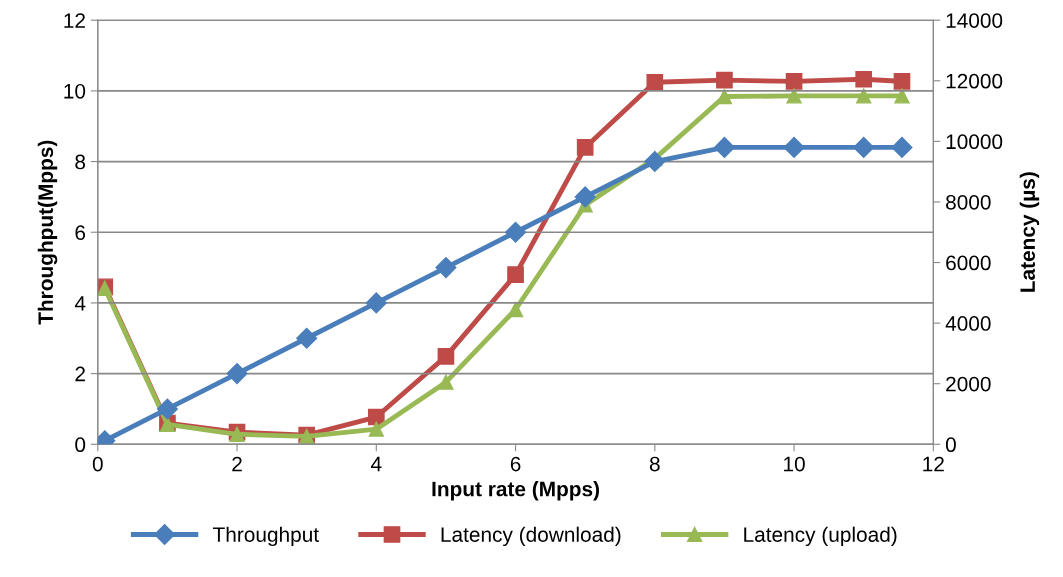  What do you see at coordinates (933, 464) in the screenshot?
I see `x-tick-label: 12` at bounding box center [933, 464].